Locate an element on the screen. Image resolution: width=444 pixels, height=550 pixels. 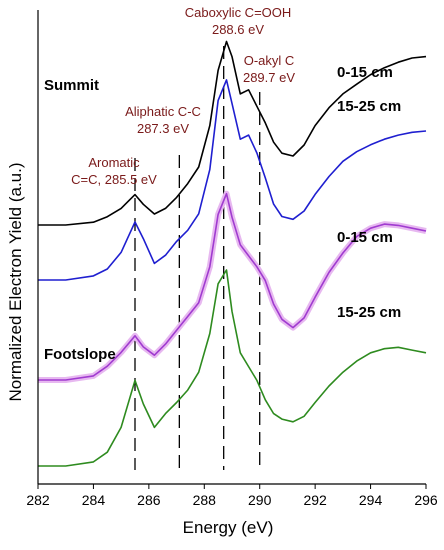
series-label-summit-15-25: 15-25 cm is located at coordinates (369, 106).